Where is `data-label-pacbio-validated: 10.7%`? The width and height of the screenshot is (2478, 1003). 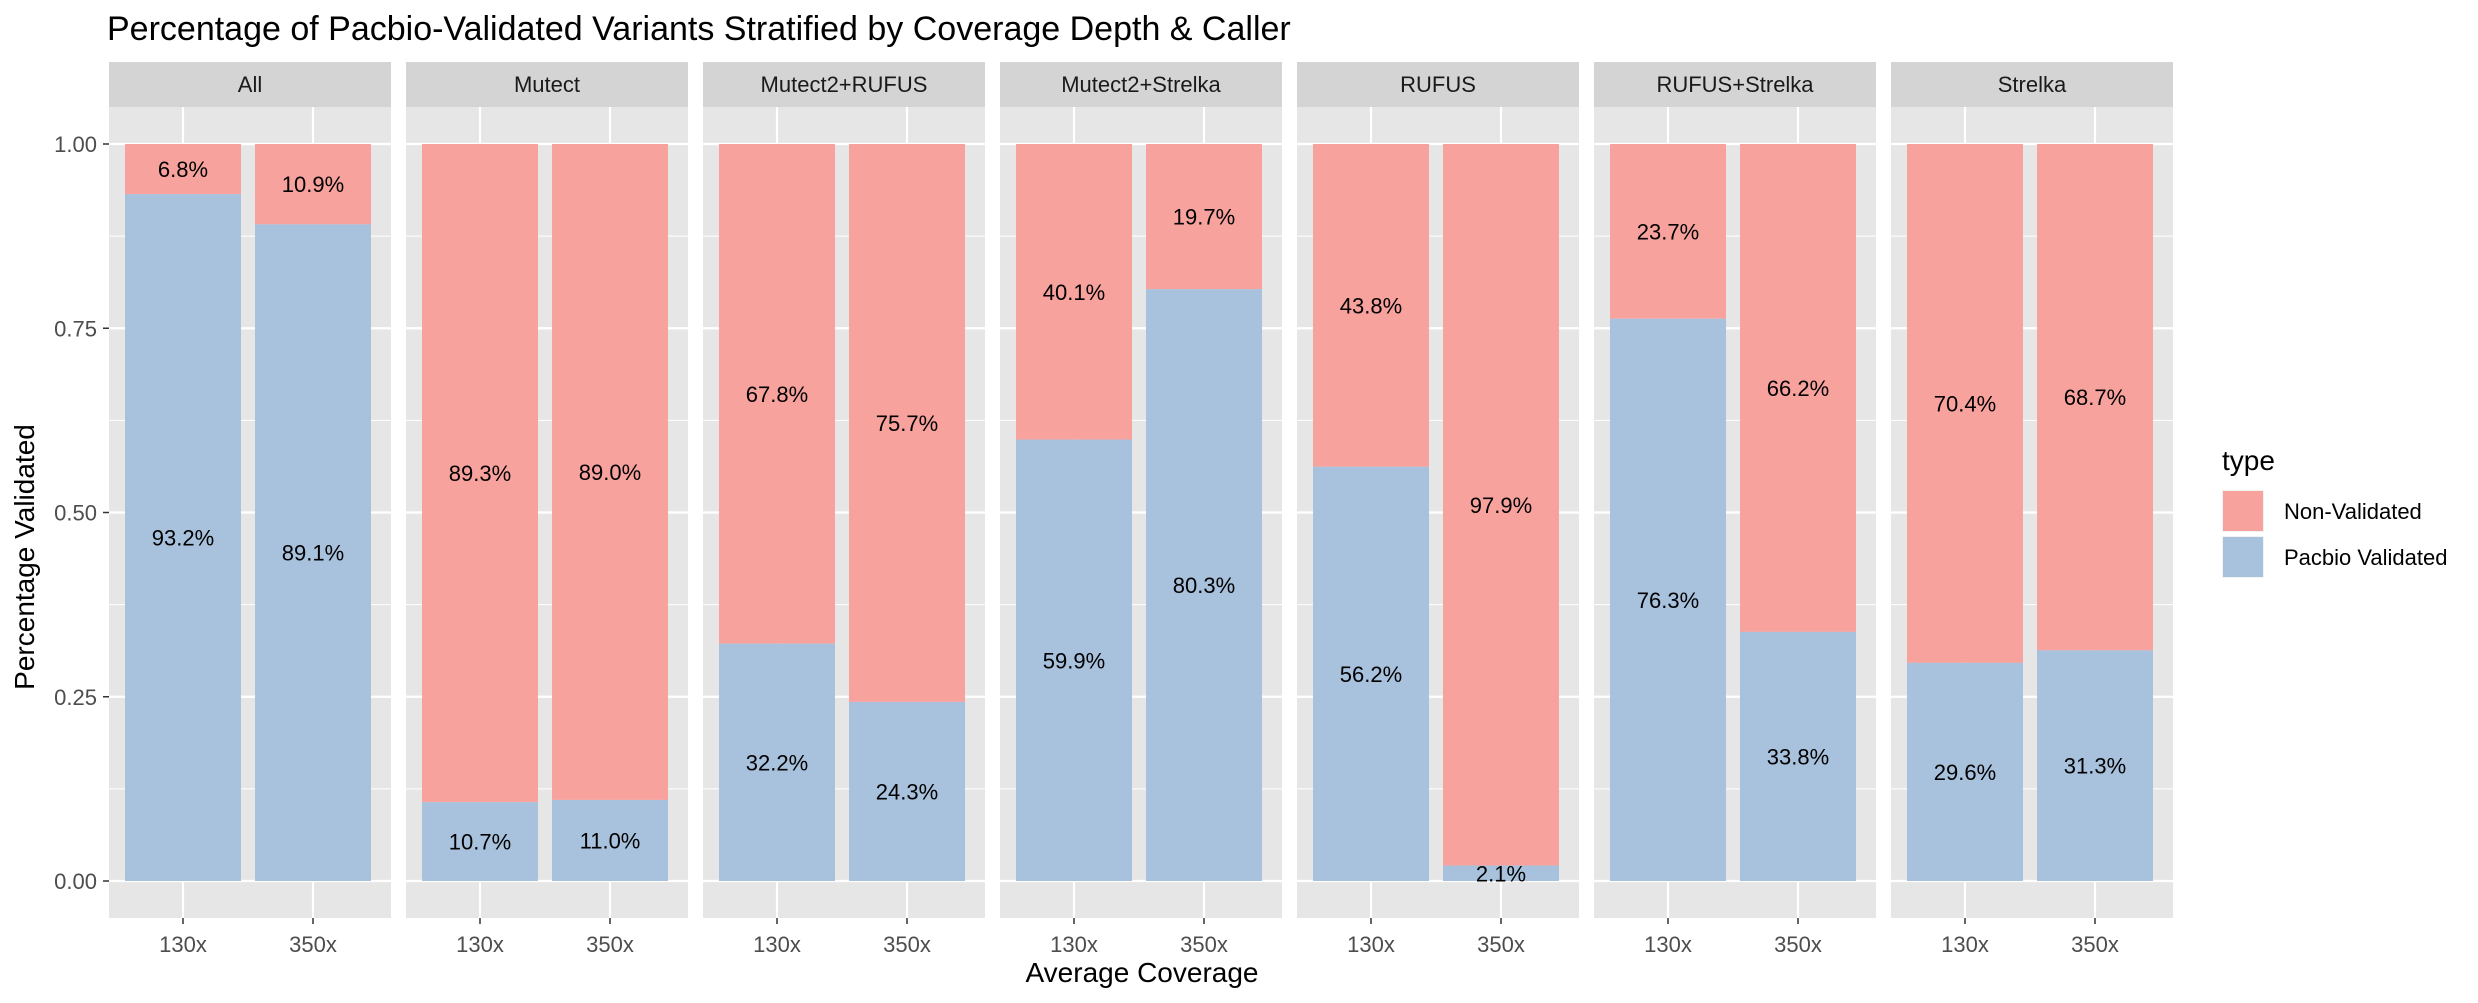 data-label-pacbio-validated: 10.7% is located at coordinates (480, 842).